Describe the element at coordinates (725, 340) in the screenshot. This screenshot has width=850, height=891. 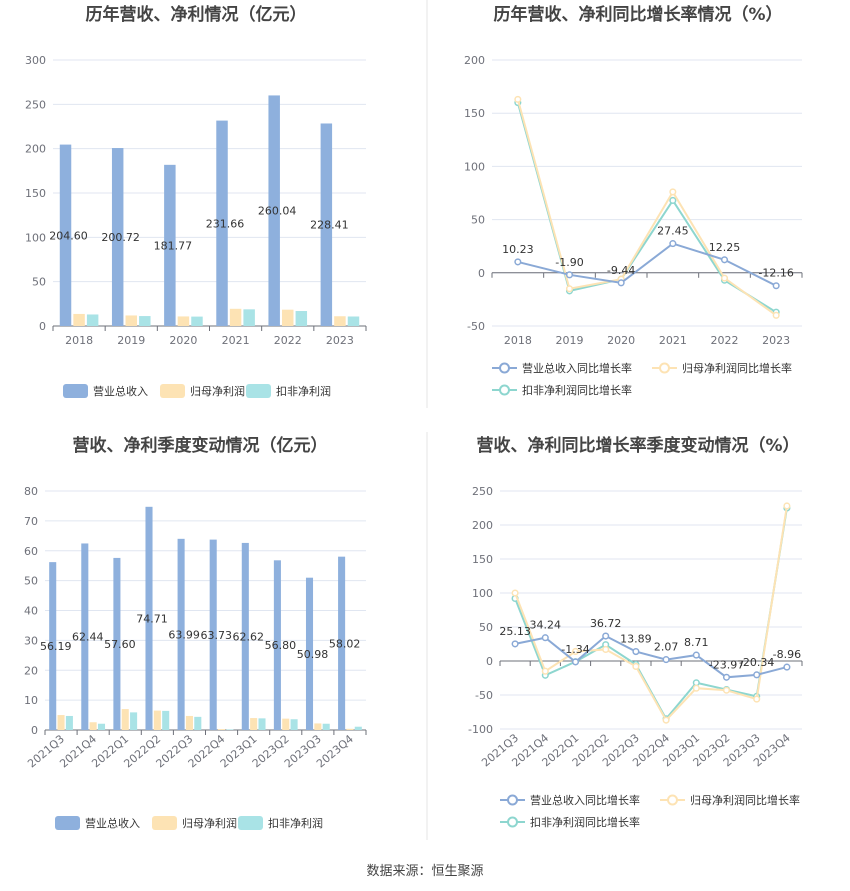
I see `x-tick-label: 2022` at that location.